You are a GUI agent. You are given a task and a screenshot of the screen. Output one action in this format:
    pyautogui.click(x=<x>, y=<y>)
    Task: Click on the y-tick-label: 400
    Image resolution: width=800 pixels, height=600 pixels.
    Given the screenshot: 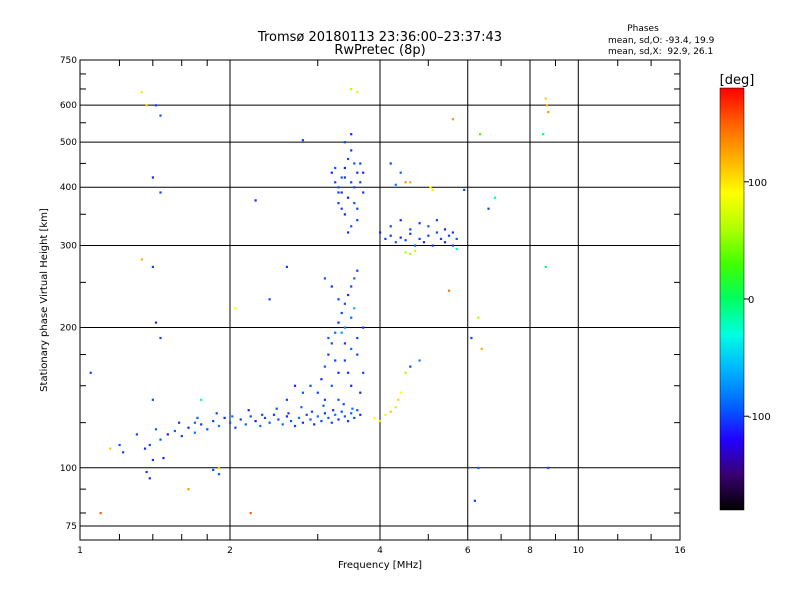 What is the action you would take?
    pyautogui.click(x=68, y=188)
    